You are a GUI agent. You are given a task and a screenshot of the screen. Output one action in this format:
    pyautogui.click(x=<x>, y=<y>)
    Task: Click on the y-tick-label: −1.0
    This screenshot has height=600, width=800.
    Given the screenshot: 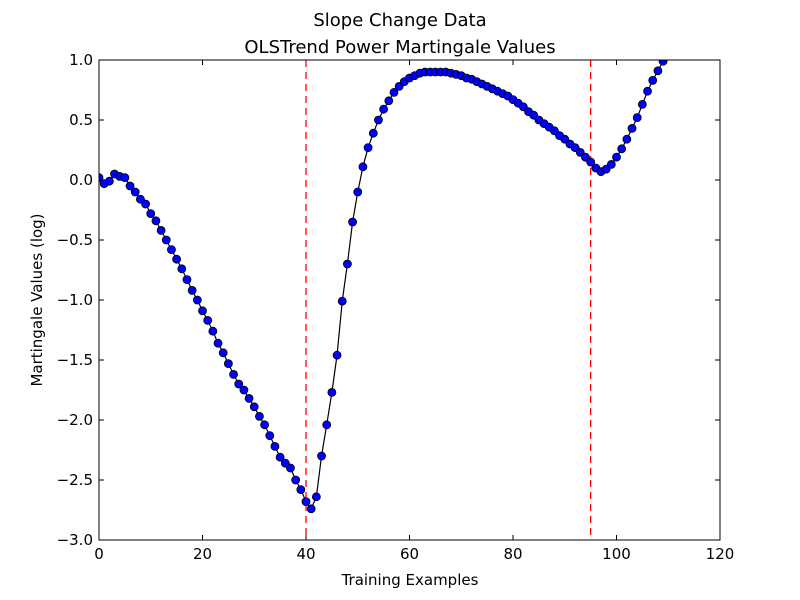 What is the action you would take?
    pyautogui.click(x=75, y=300)
    